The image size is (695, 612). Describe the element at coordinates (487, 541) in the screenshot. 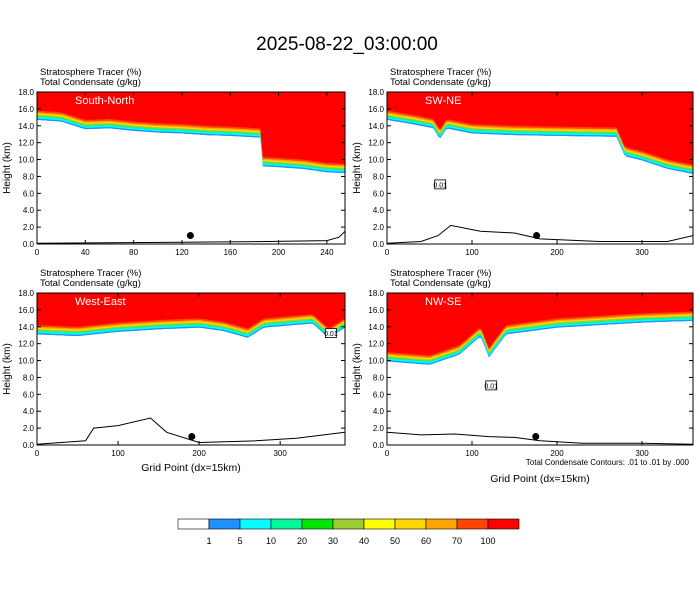

I see `colorbar-label: 100` at that location.